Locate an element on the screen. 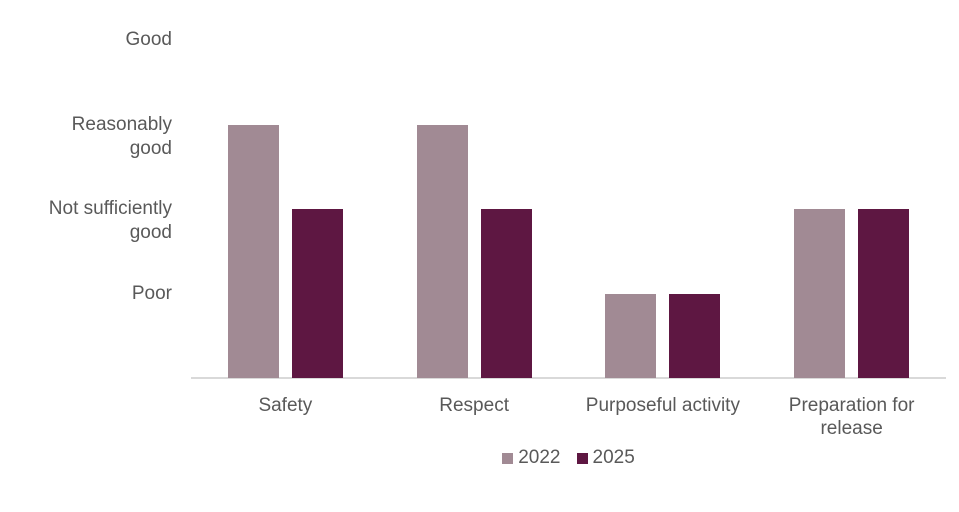 Image resolution: width=959 pixels, height=512 pixels. x-axis-label-purposeful-activity: Purposeful activity is located at coordinates (662, 405).